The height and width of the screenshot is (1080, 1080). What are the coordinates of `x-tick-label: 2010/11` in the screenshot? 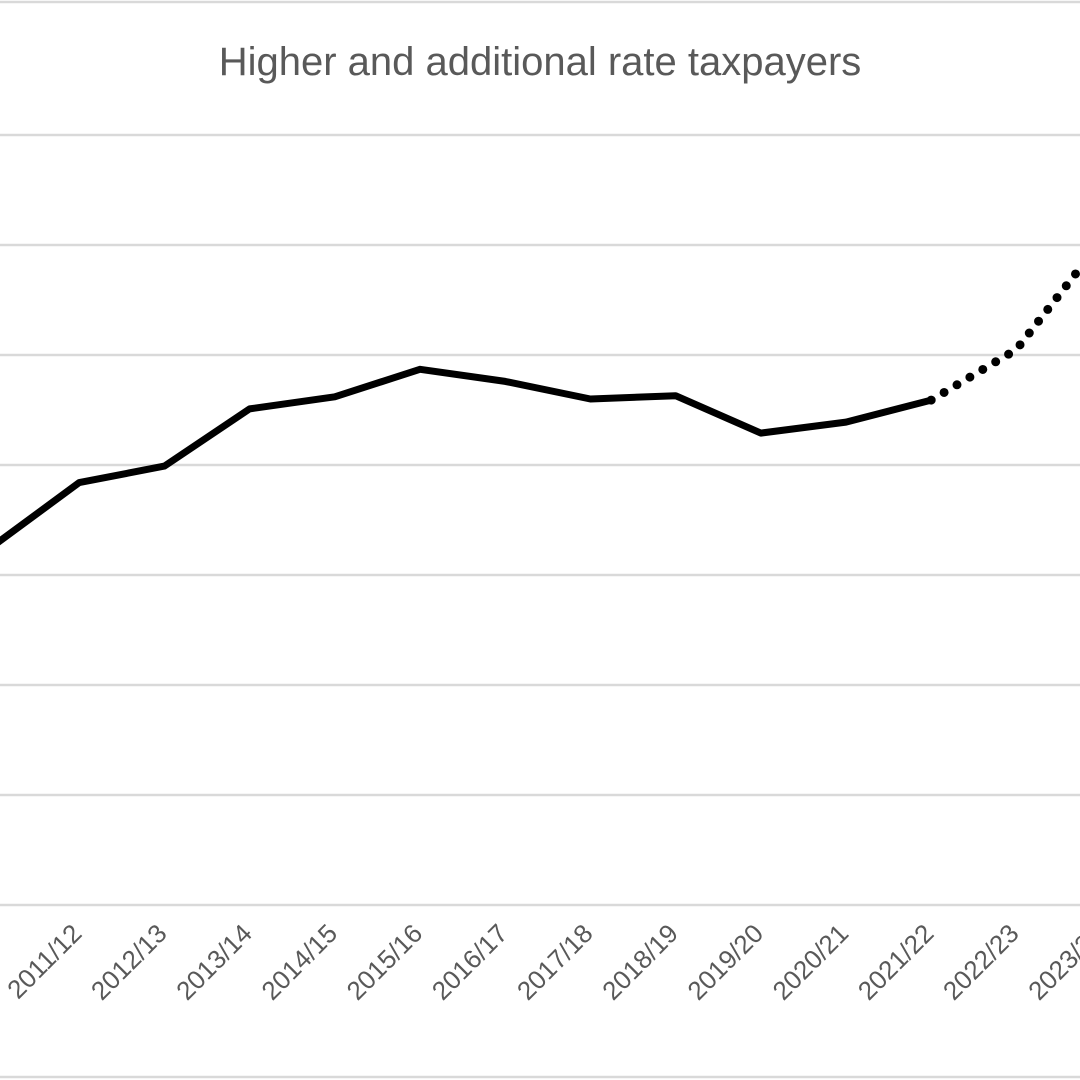 It's located at (1, 961).